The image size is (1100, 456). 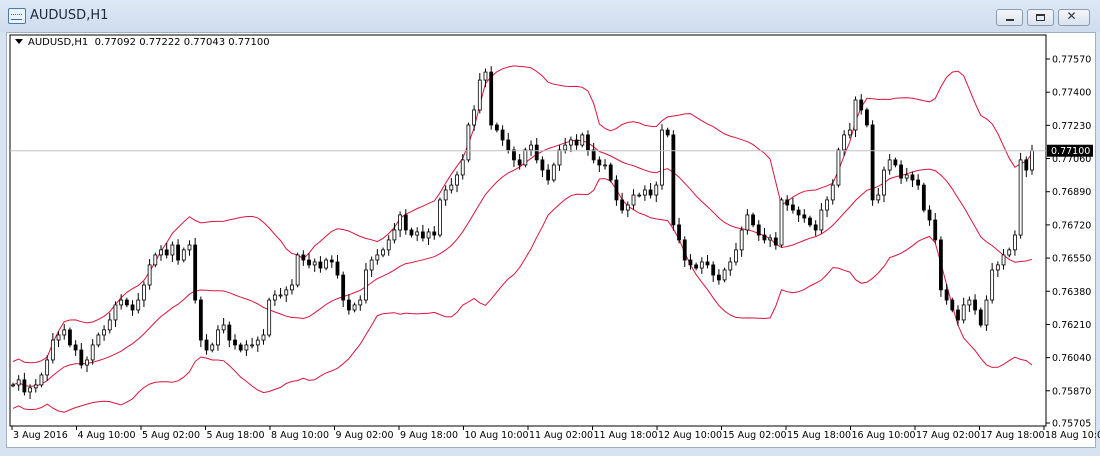 What do you see at coordinates (561, 435) in the screenshot?
I see `x-tick-label: 11 Aug 02:00` at bounding box center [561, 435].